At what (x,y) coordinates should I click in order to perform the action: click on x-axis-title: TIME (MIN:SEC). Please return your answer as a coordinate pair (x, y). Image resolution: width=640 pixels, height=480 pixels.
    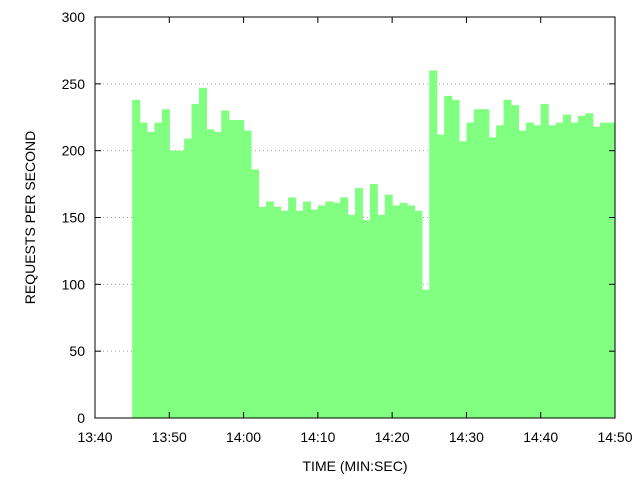
    Looking at the image, I should click on (355, 466).